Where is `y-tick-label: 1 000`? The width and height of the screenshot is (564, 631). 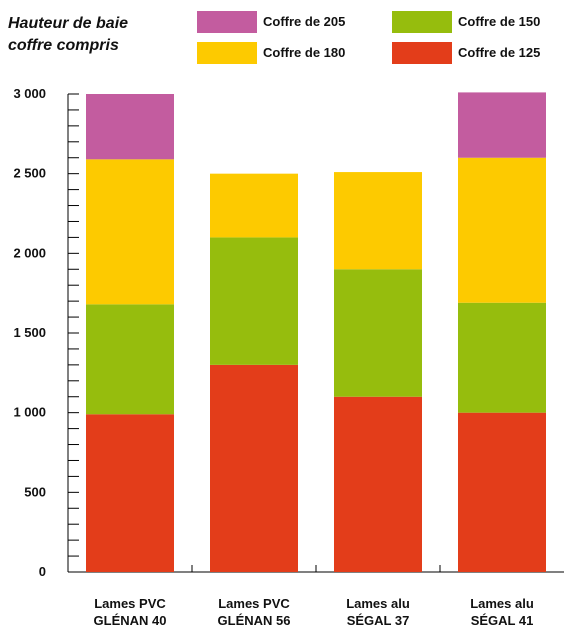
y-tick-label: 1 000 is located at coordinates (29, 412).